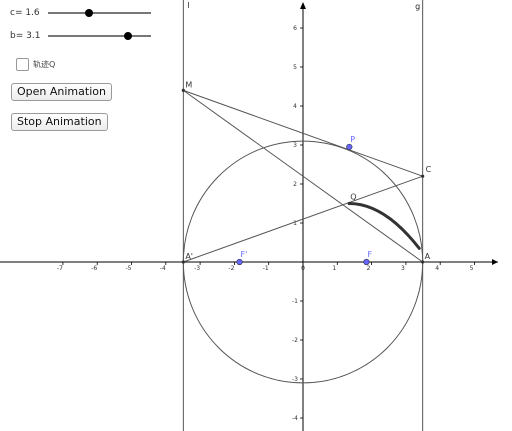 The width and height of the screenshot is (512, 431). What do you see at coordinates (25, 13) in the screenshot?
I see `slider-c-label: c= 1.6` at bounding box center [25, 13].